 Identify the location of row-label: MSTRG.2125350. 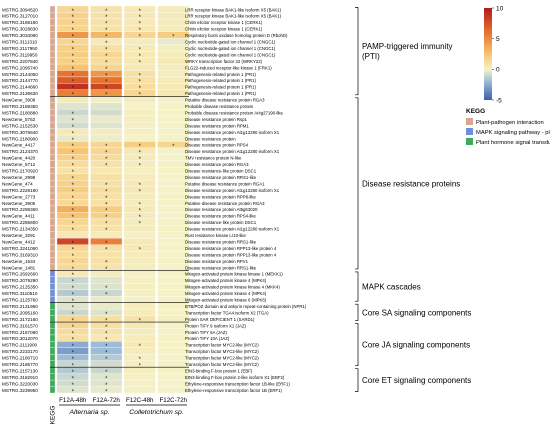
(20, 287).